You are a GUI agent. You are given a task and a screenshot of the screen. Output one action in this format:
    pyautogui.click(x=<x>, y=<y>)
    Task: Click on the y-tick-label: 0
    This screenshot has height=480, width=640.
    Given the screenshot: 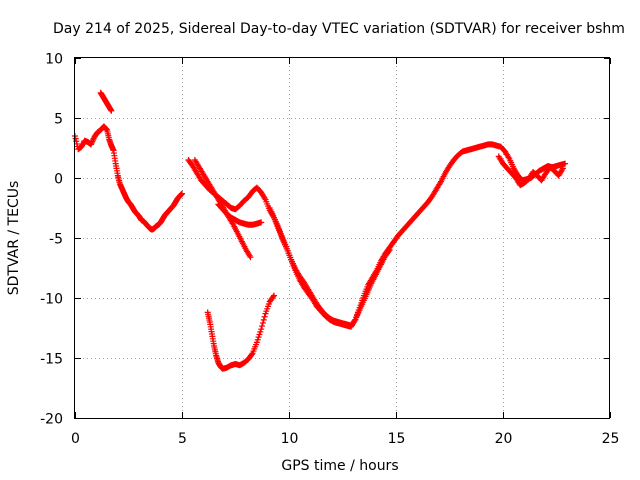 What is the action you would take?
    pyautogui.click(x=58, y=180)
    